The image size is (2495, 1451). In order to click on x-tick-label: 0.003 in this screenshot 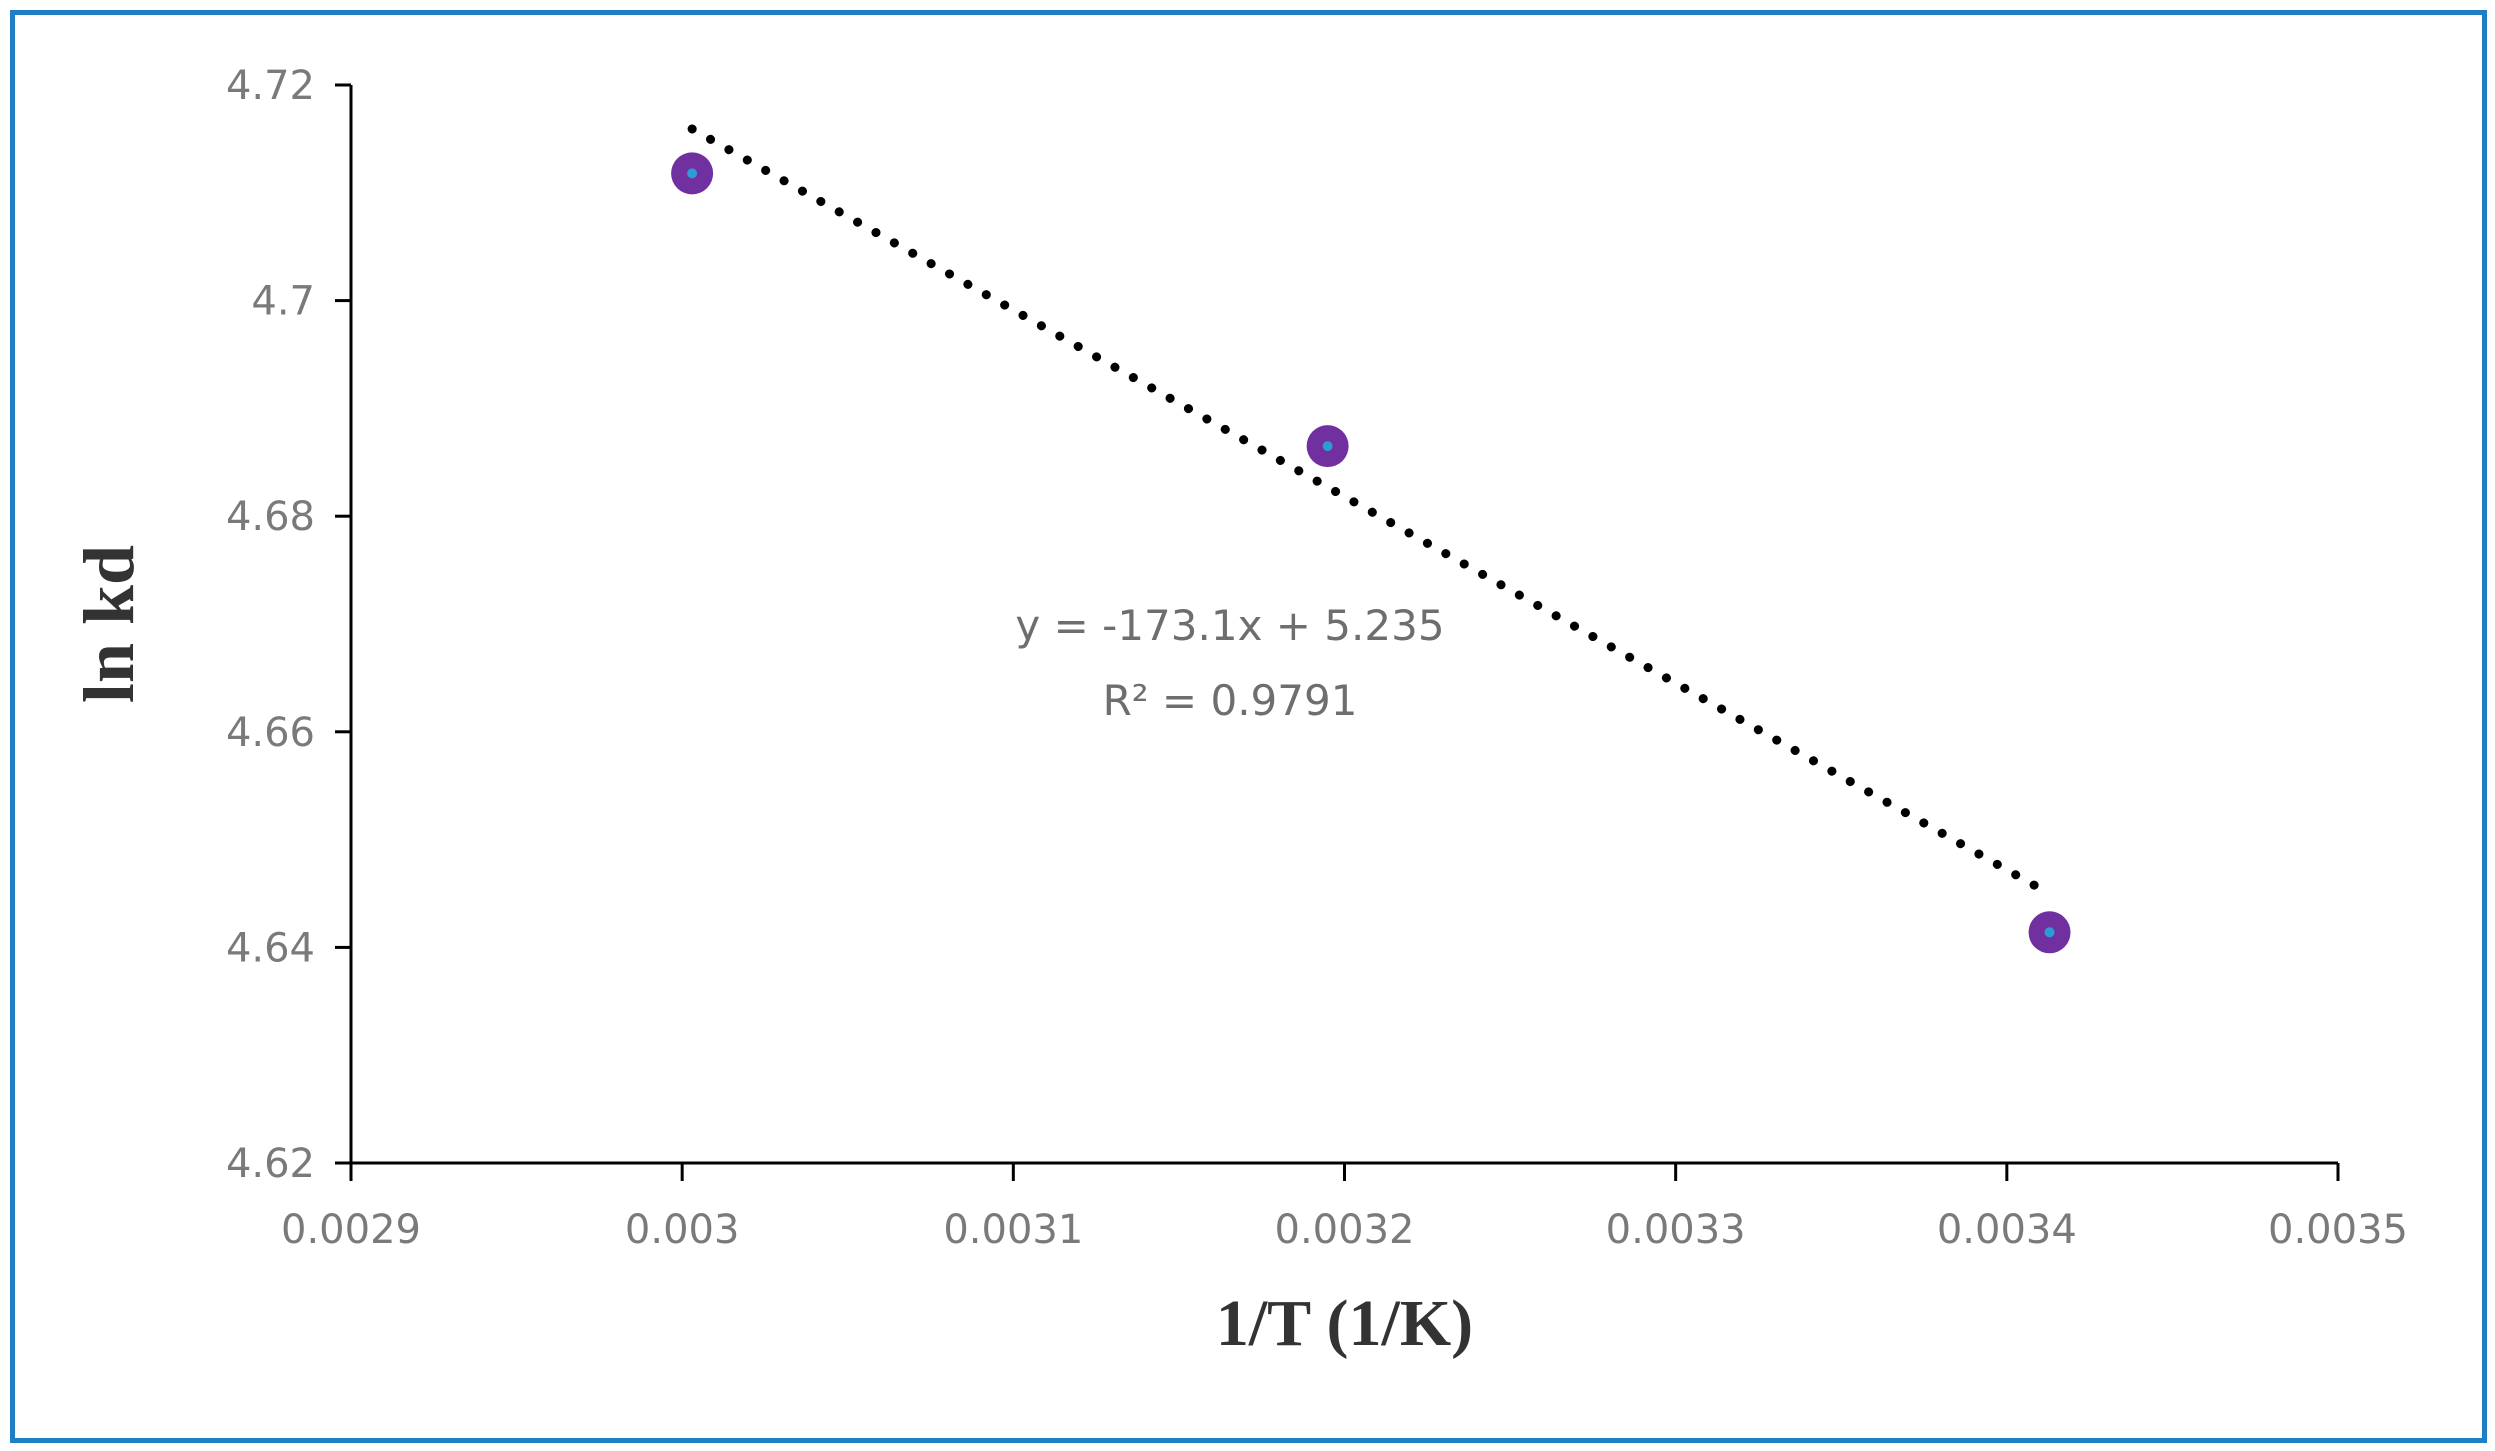, I will do `click(682, 1230)`.